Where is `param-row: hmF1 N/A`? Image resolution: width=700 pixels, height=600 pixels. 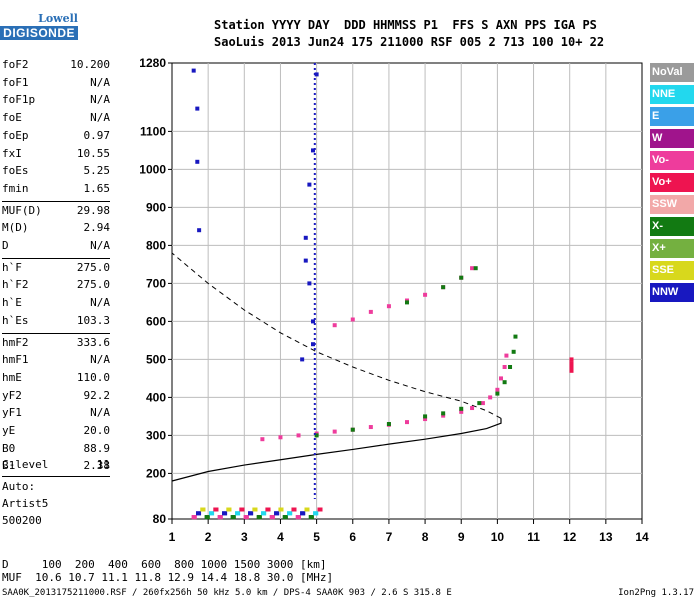
param-row: hmF1 N/A is located at coordinates (56, 362).